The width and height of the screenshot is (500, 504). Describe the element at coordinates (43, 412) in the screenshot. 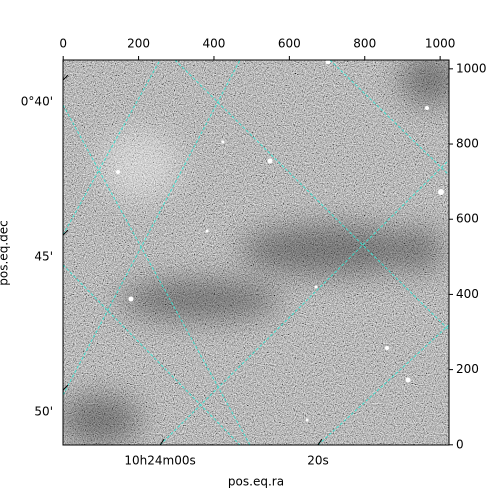

I see `dec-tick-label: 50'` at that location.